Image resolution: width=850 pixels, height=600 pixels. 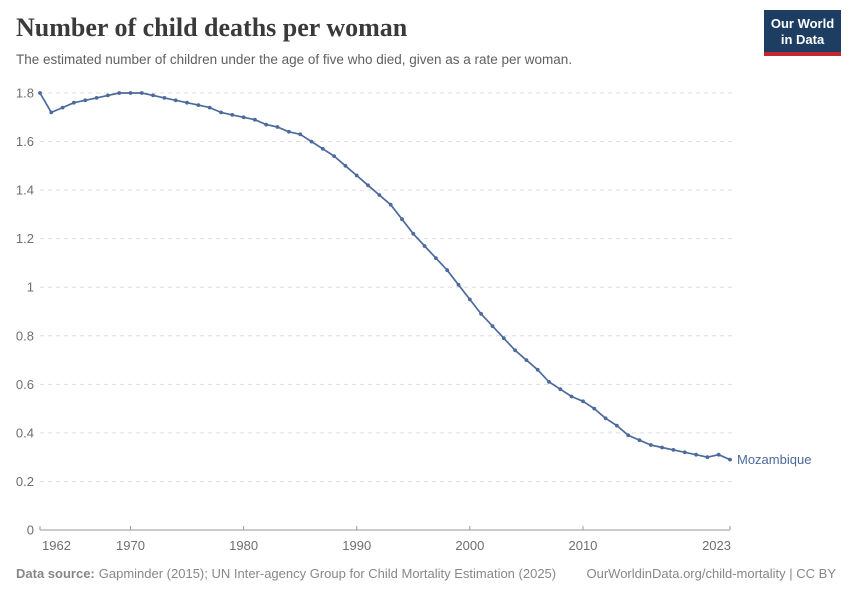 I want to click on y-axis-tick-label: 0.8, so click(x=25, y=335).